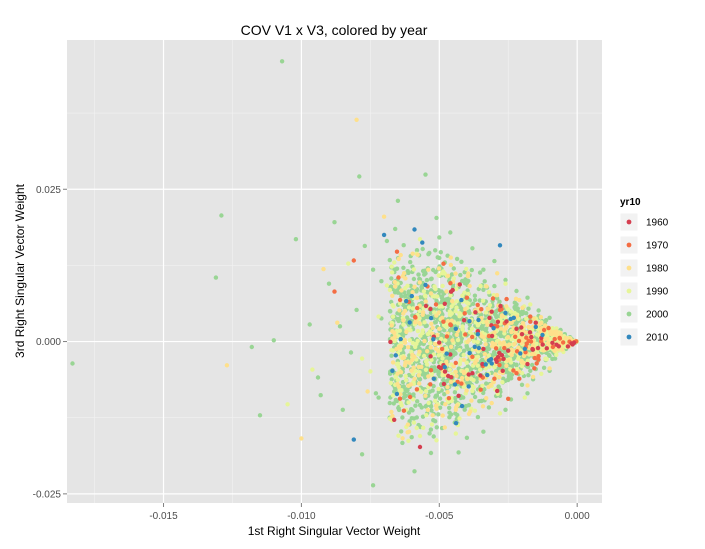  Describe the element at coordinates (577, 516) in the screenshot. I see `x-tick-label: 0.000` at that location.